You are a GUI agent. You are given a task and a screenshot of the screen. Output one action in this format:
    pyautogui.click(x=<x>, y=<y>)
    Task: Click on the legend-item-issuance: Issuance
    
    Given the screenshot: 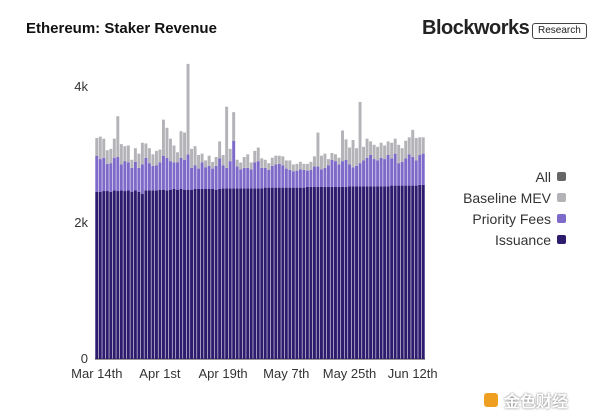 What is the action you would take?
    pyautogui.click(x=503, y=239)
    